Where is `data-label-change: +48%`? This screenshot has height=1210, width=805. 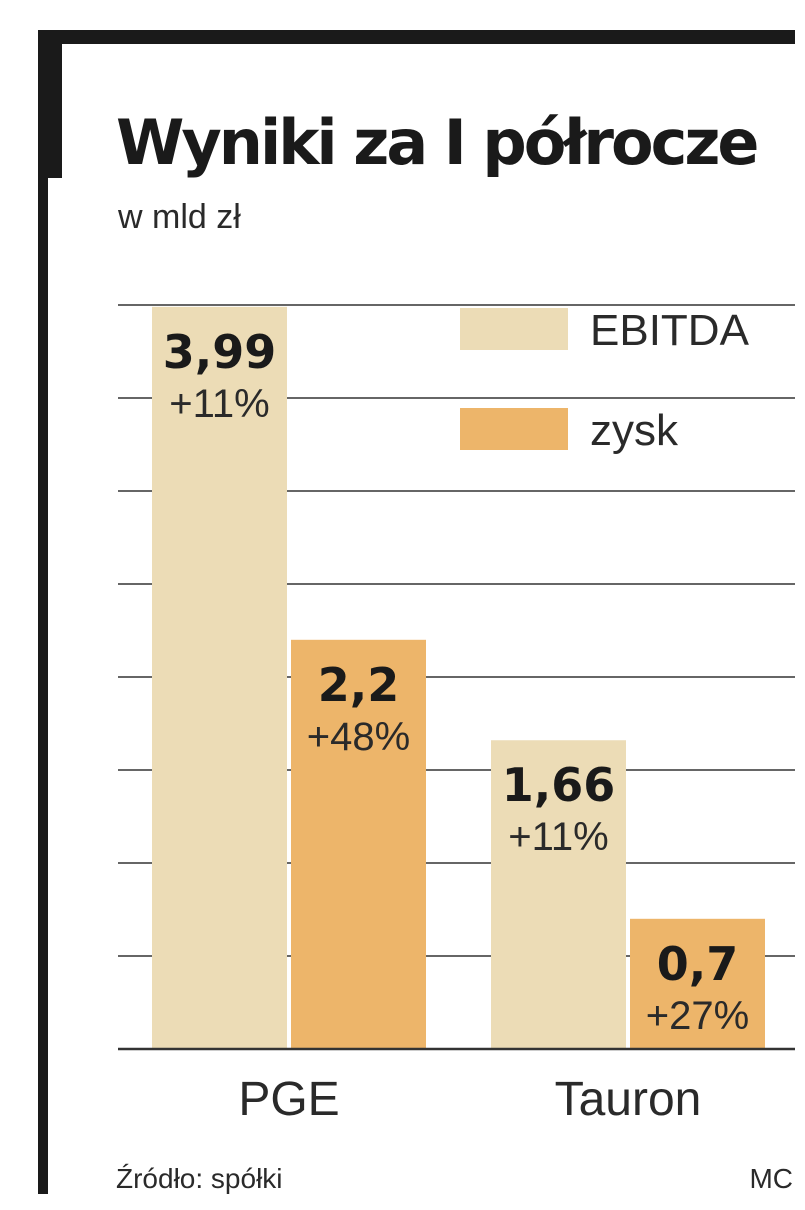 data-label-change: +48% is located at coordinates (358, 737).